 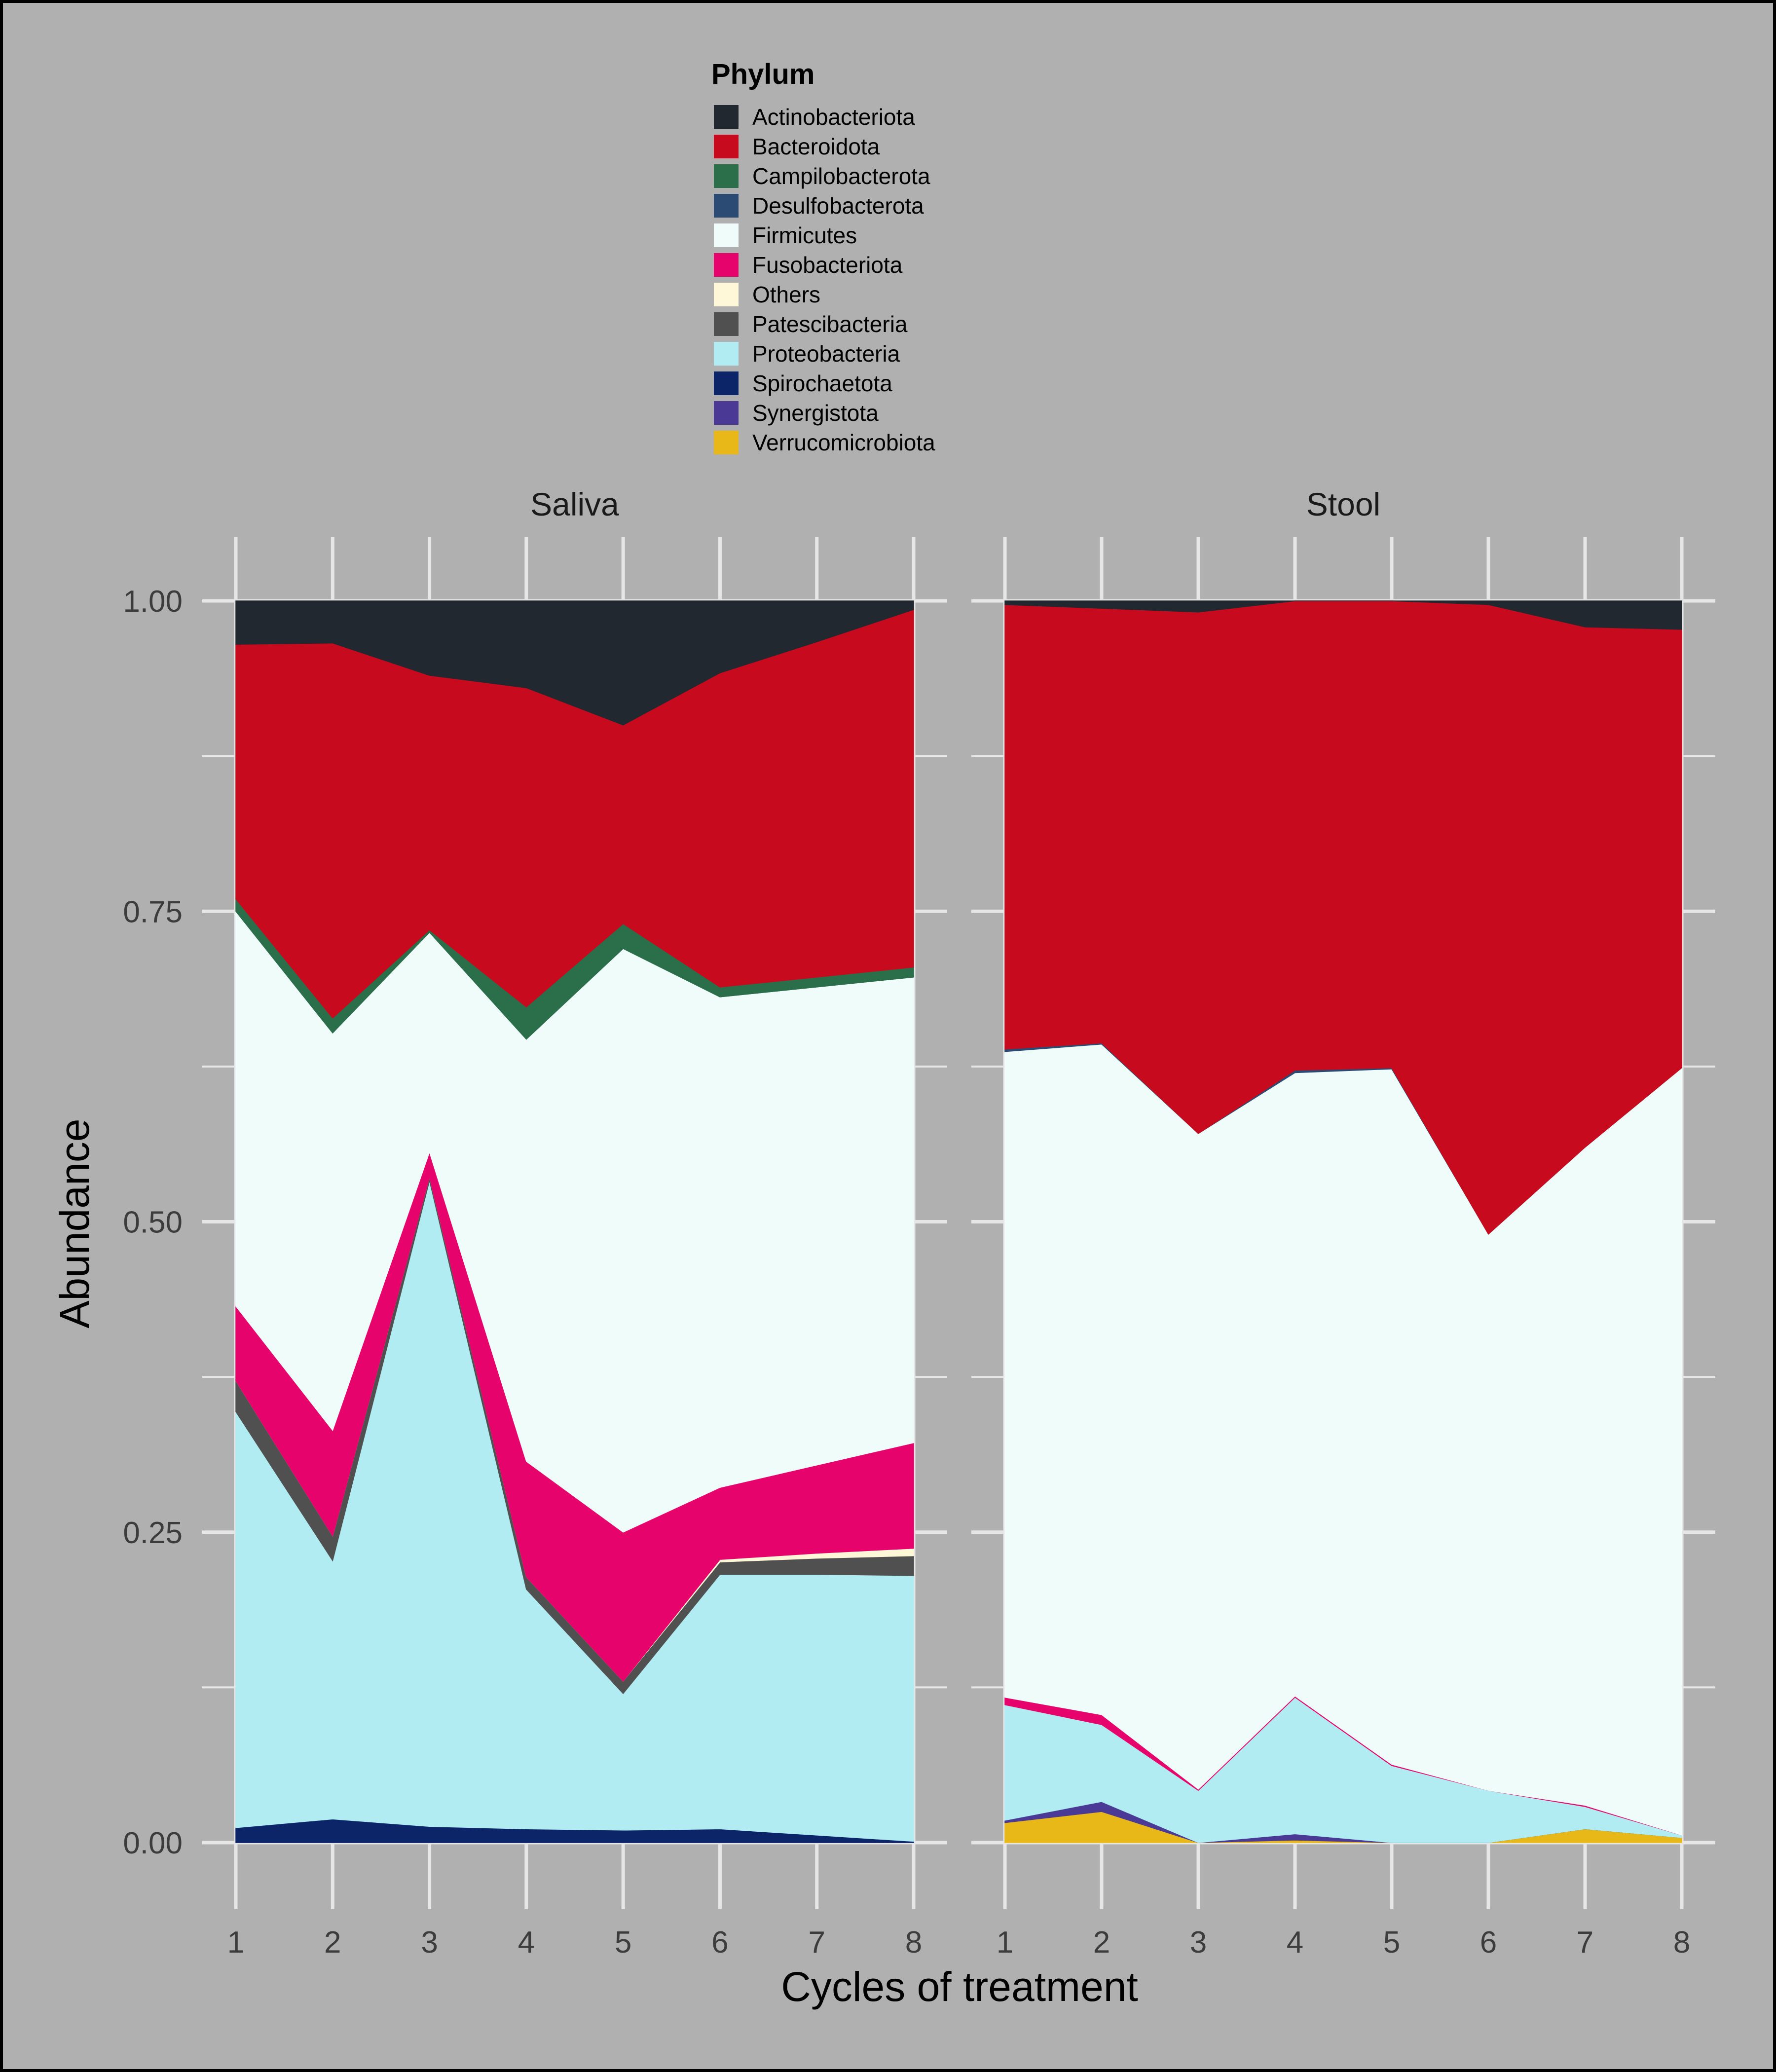 I want to click on legend-label: Proteobacteria, so click(x=826, y=354).